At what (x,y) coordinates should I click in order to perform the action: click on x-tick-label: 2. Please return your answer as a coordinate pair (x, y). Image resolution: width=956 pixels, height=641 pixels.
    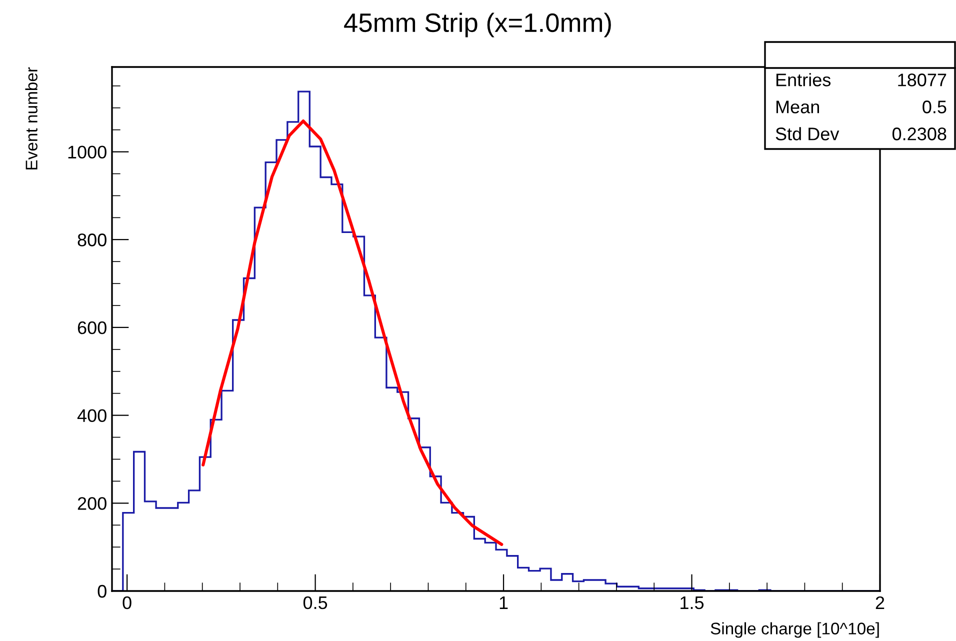
    Looking at the image, I should click on (880, 602).